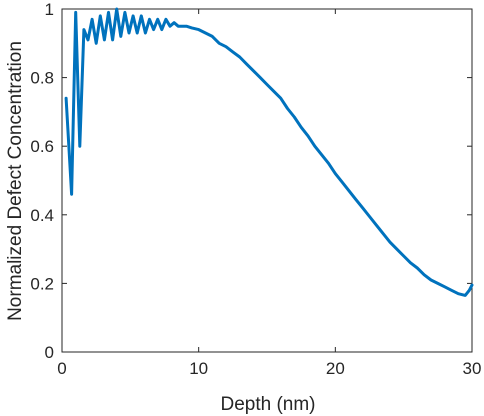 The width and height of the screenshot is (484, 416). What do you see at coordinates (267, 404) in the screenshot?
I see `x-axis-label: Depth (nm)` at bounding box center [267, 404].